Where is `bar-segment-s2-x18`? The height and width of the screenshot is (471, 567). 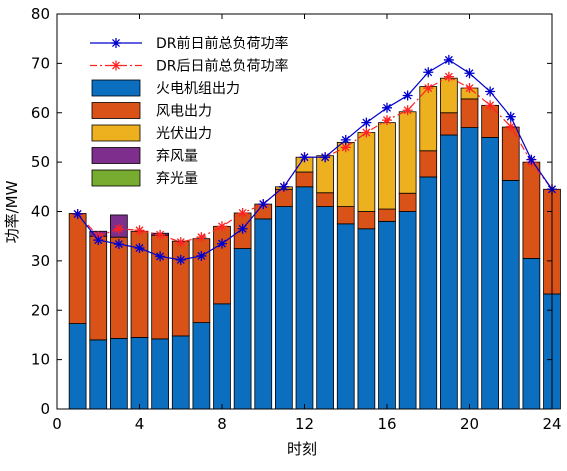
bar-segment-s2-x18 is located at coordinates (428, 119).